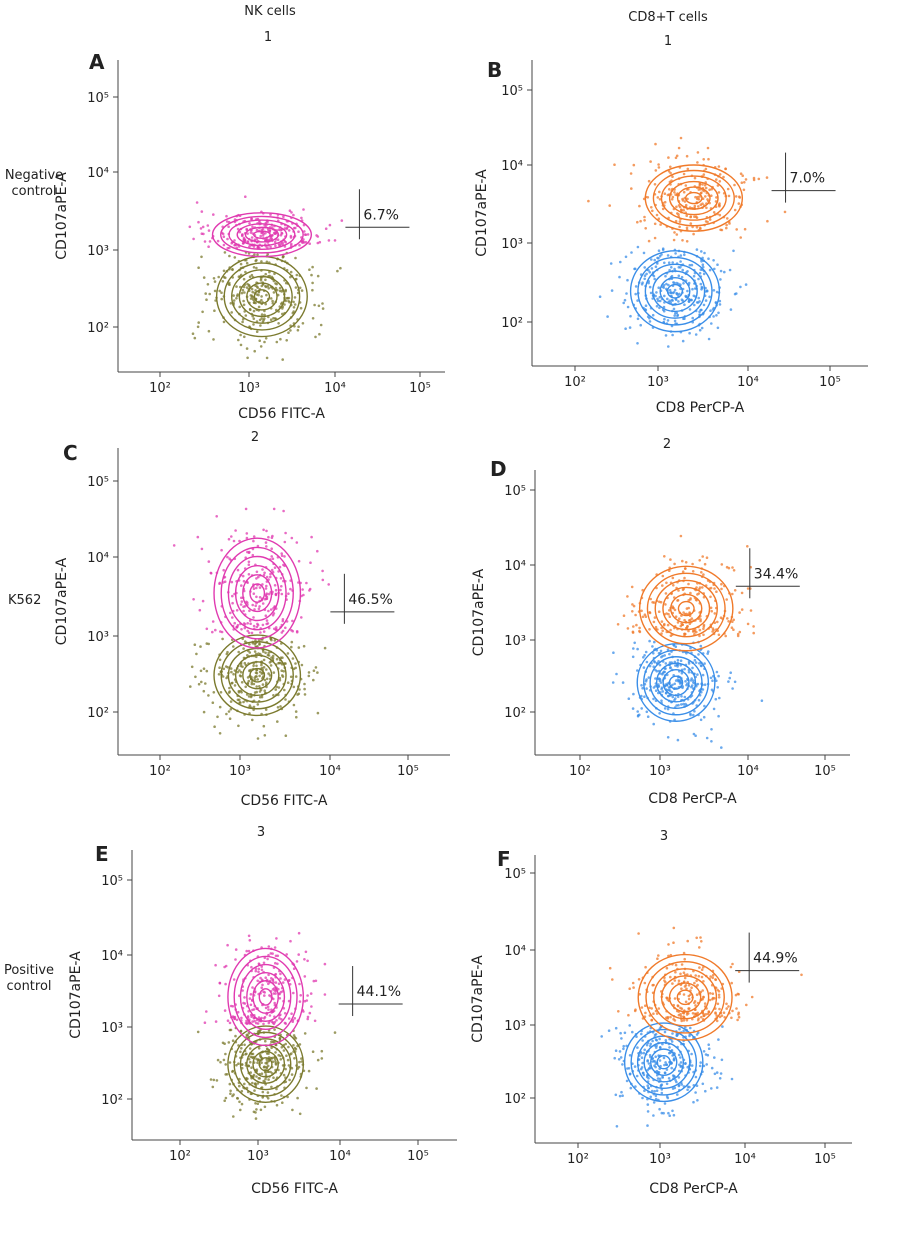  I want to click on row-label-positive-control: Positive control, so click(29, 978).